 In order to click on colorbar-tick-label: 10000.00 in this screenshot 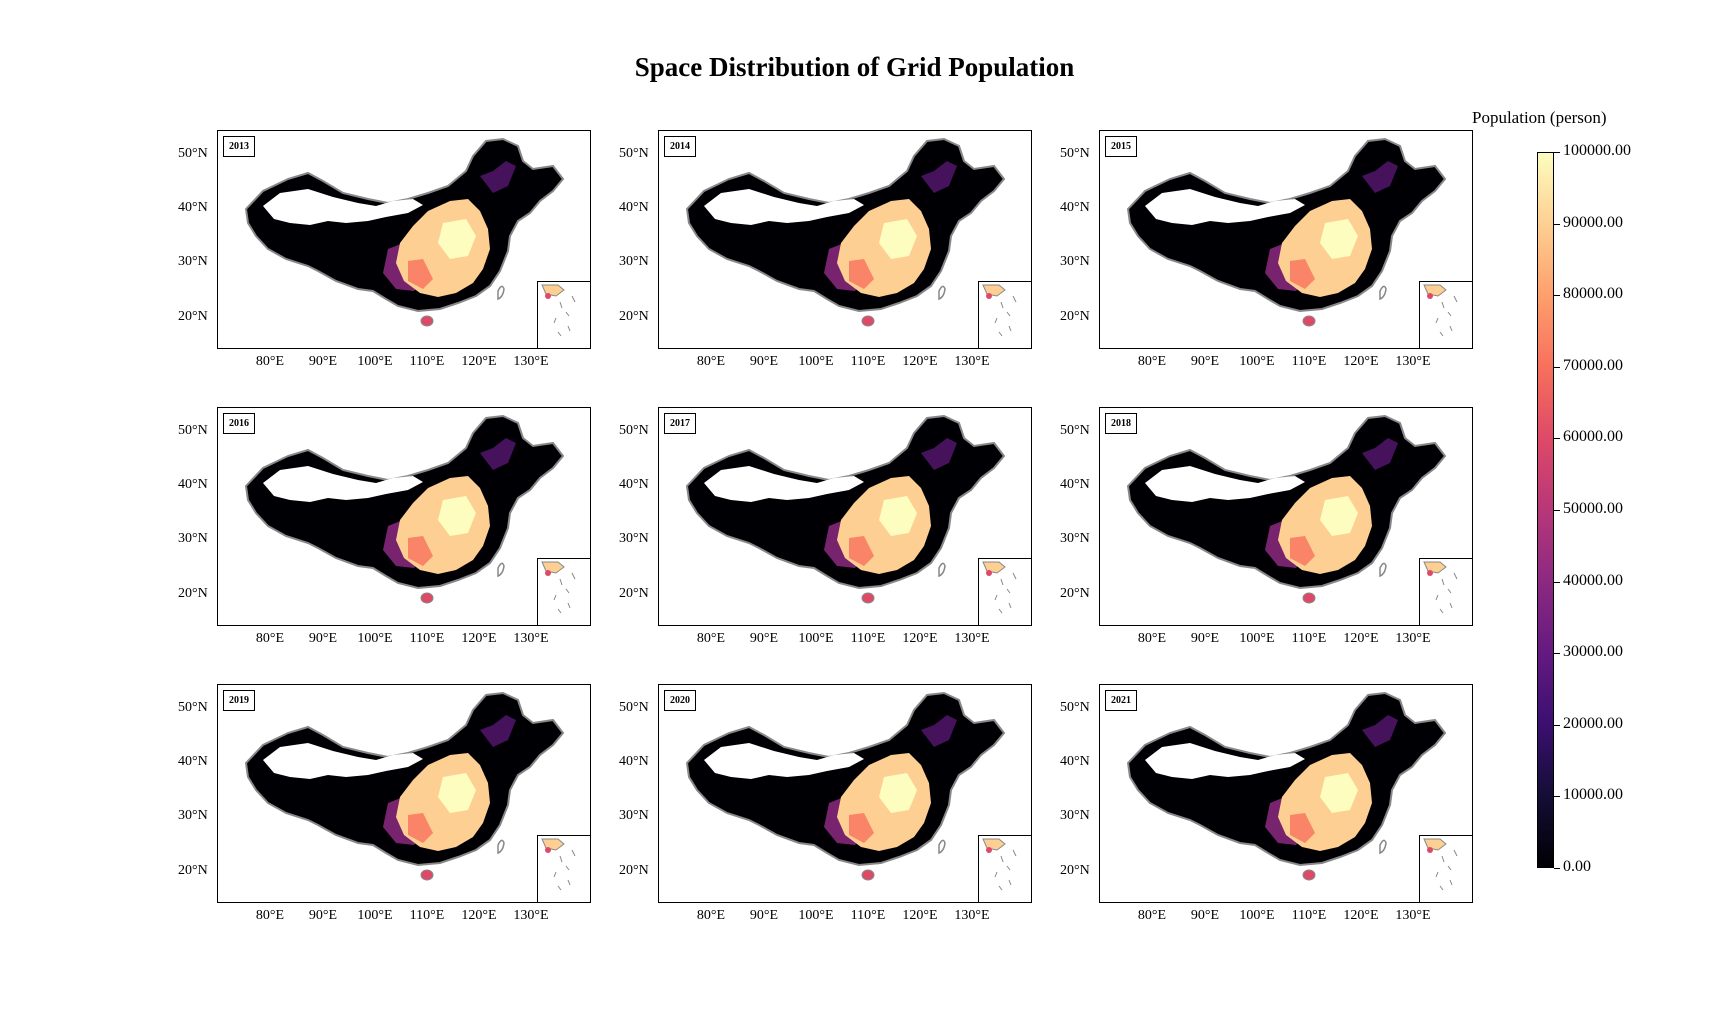, I will do `click(1593, 795)`.